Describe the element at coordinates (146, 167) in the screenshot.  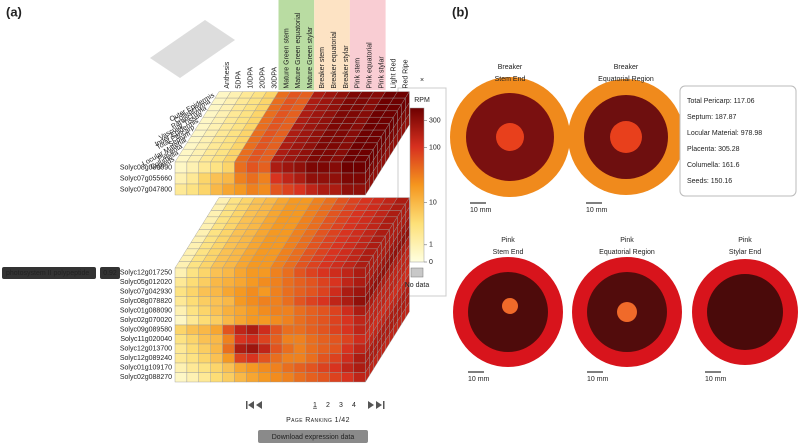
I see `gene-label: Solyc08g080090` at that location.